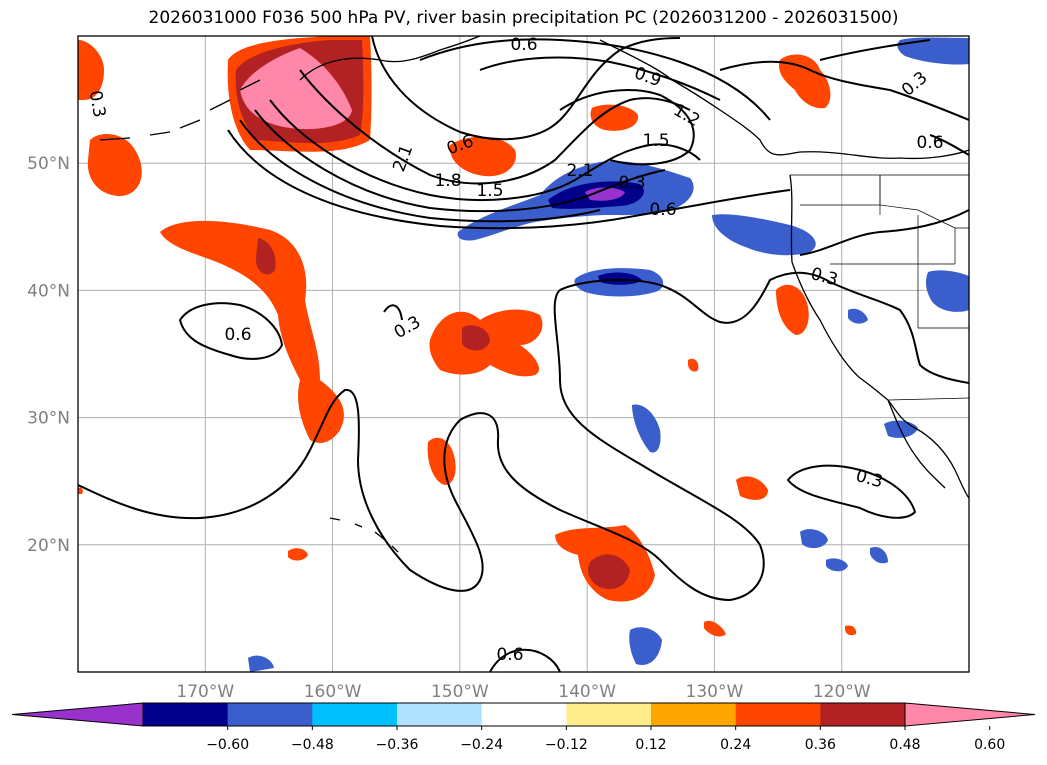 This screenshot has width=1047, height=765. Describe the element at coordinates (482, 156) in the screenshot. I see `shade-positive-c1` at that location.